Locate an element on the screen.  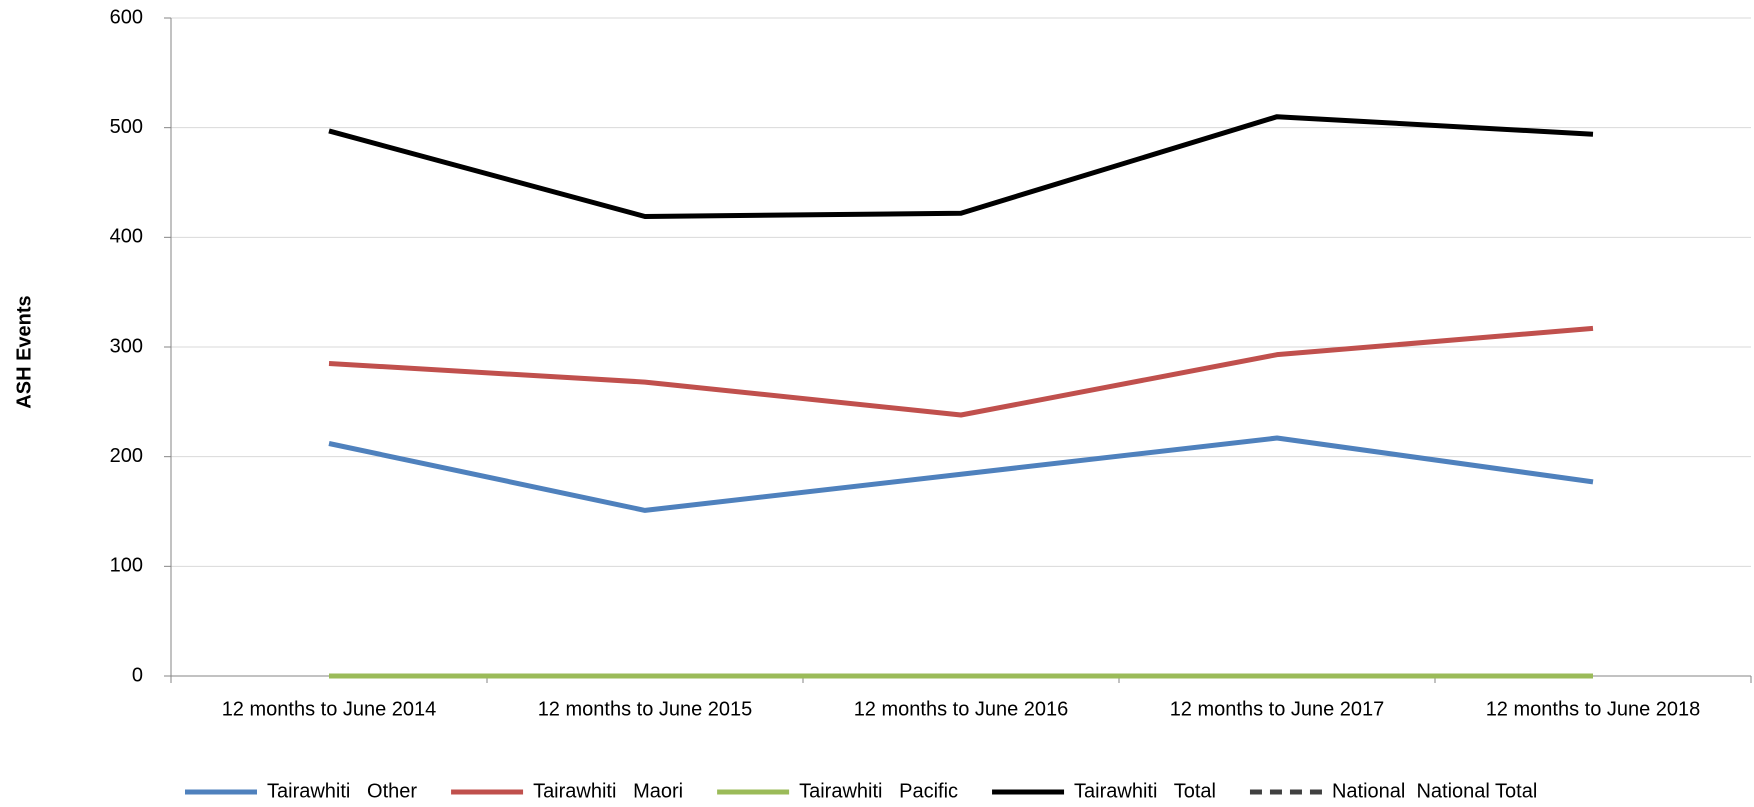
x-tick-label: 12 months to June 2016 is located at coordinates (961, 709).